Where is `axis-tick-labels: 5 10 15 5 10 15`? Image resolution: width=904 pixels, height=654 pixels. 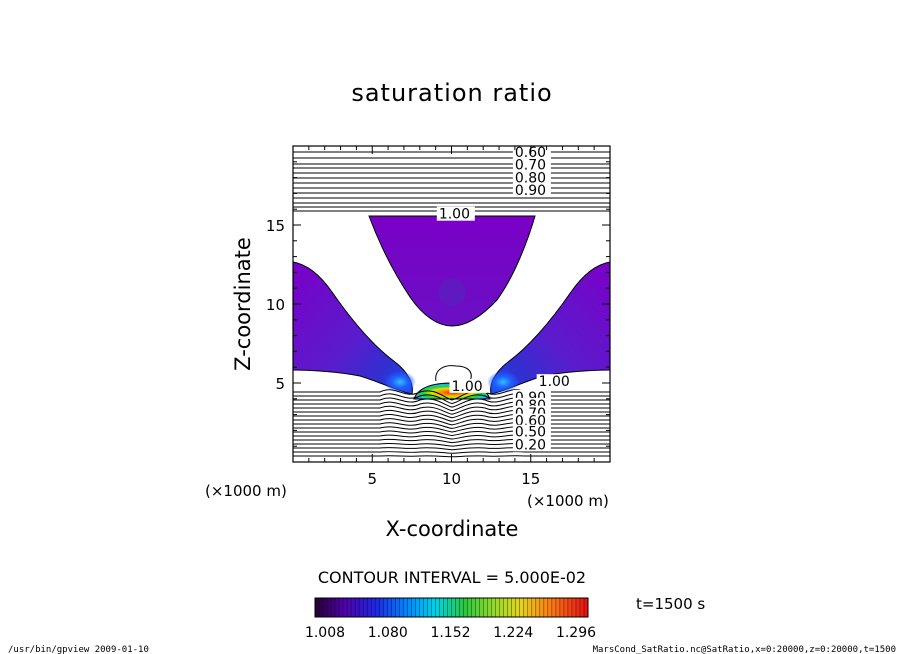
axis-tick-labels: 5 10 15 5 10 15 is located at coordinates (403, 352).